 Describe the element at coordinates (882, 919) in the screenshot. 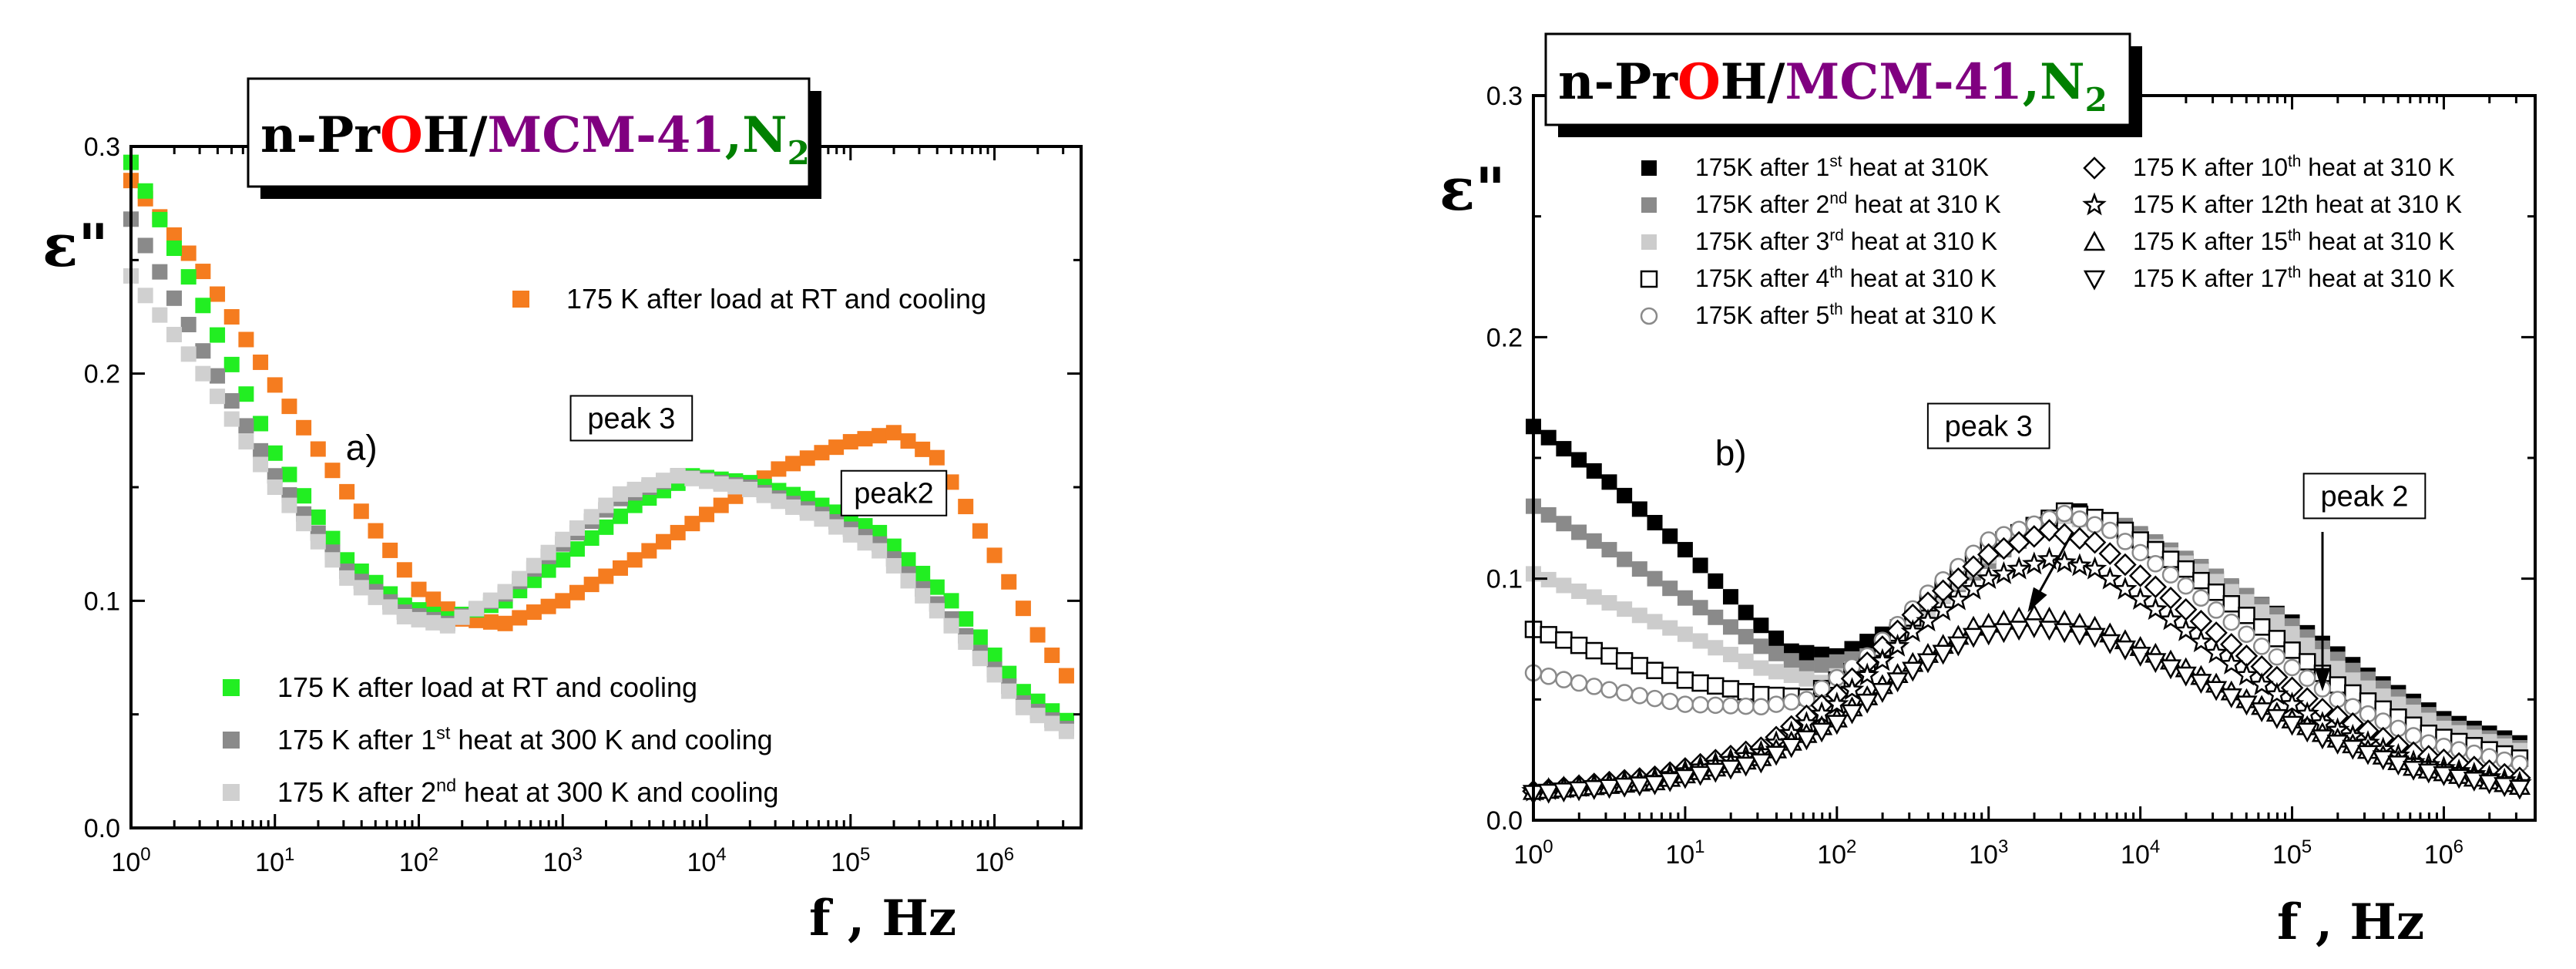

I see `panel-a-x-axis-label: f , Hz` at that location.